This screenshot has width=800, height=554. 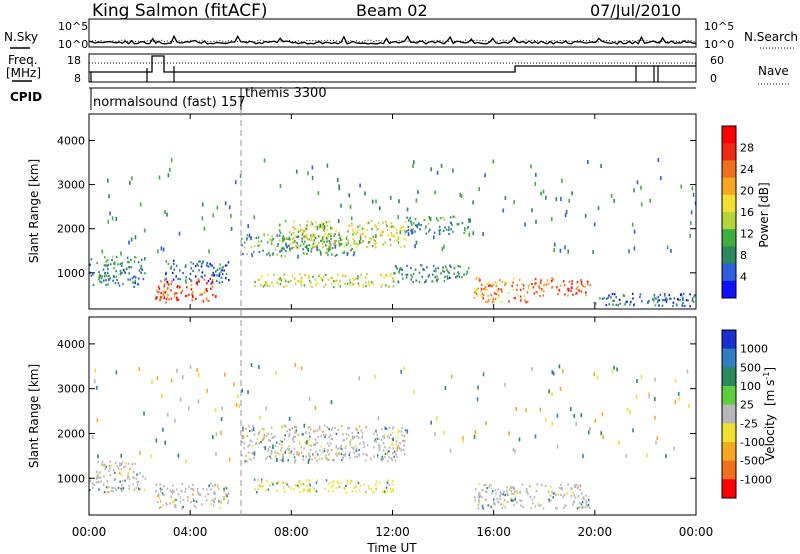 What do you see at coordinates (71, 344) in the screenshot?
I see `y-tick-label: 4000` at bounding box center [71, 344].